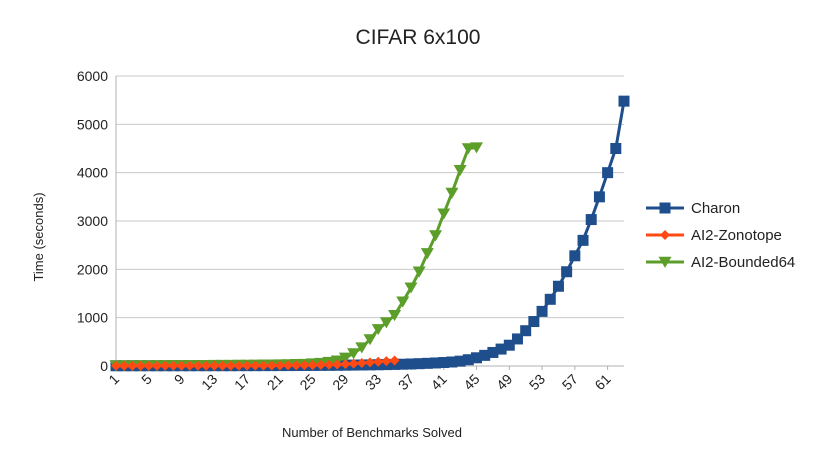  Describe the element at coordinates (92, 173) in the screenshot. I see `y-tick-label: 4000` at that location.